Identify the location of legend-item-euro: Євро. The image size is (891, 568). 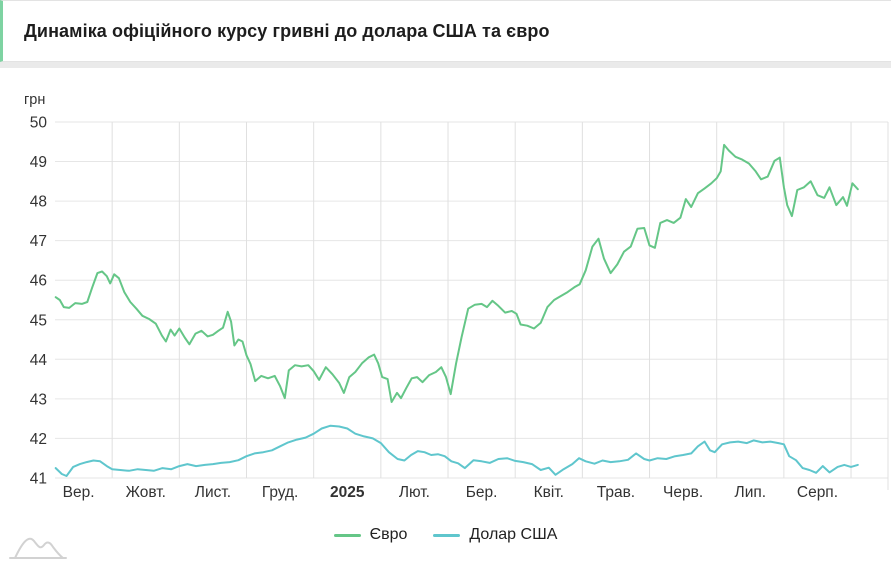
(370, 535).